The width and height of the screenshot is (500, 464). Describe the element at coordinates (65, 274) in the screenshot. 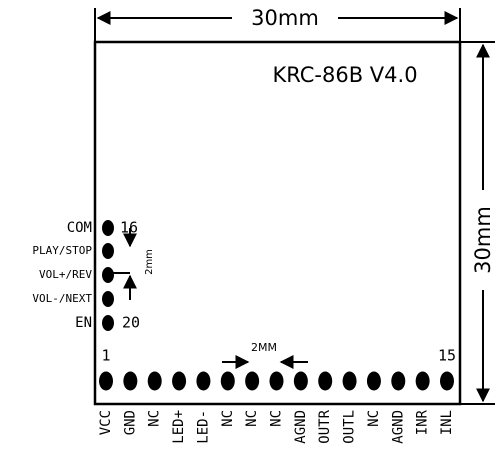

I see `pin-label: VOL+/REV` at that location.